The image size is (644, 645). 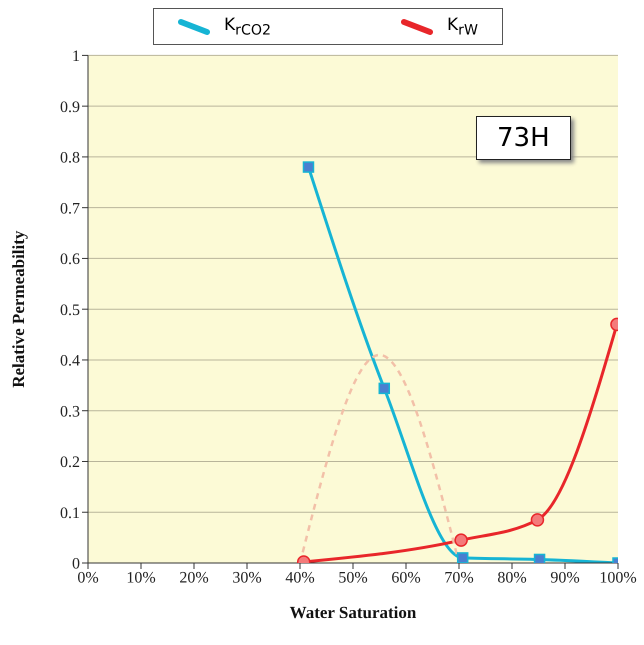 What do you see at coordinates (70, 361) in the screenshot?
I see `y-tick-label: 0.4` at bounding box center [70, 361].